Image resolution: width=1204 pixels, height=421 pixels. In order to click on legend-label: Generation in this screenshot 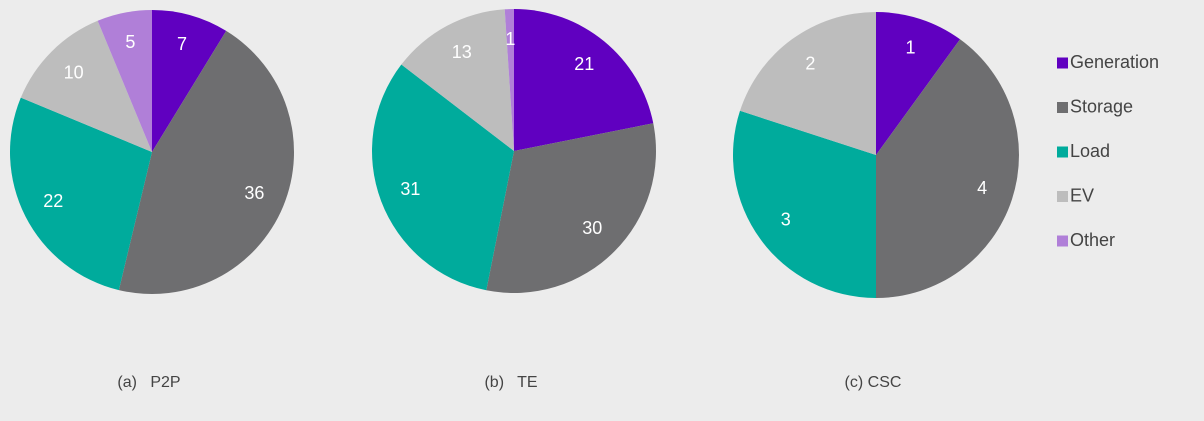, I will do `click(1114, 62)`.